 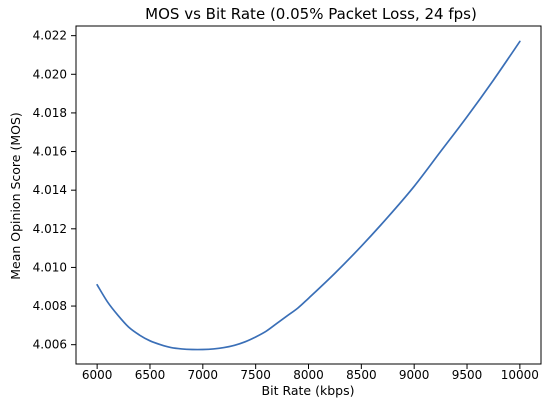 What do you see at coordinates (50, 190) in the screenshot?
I see `y-tick-label: 4.014` at bounding box center [50, 190].